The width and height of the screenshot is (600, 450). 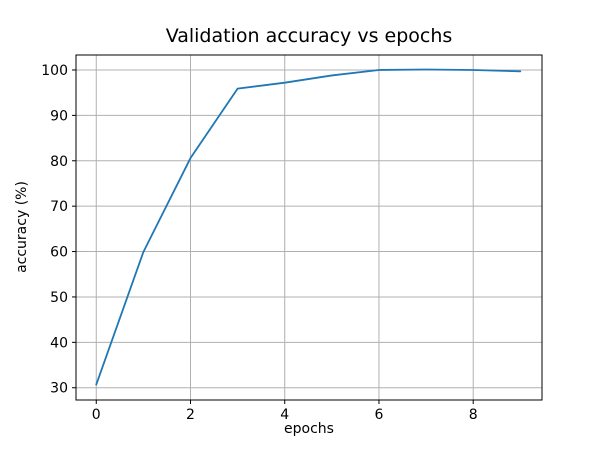 I want to click on x-tick-label: 6, so click(x=379, y=415).